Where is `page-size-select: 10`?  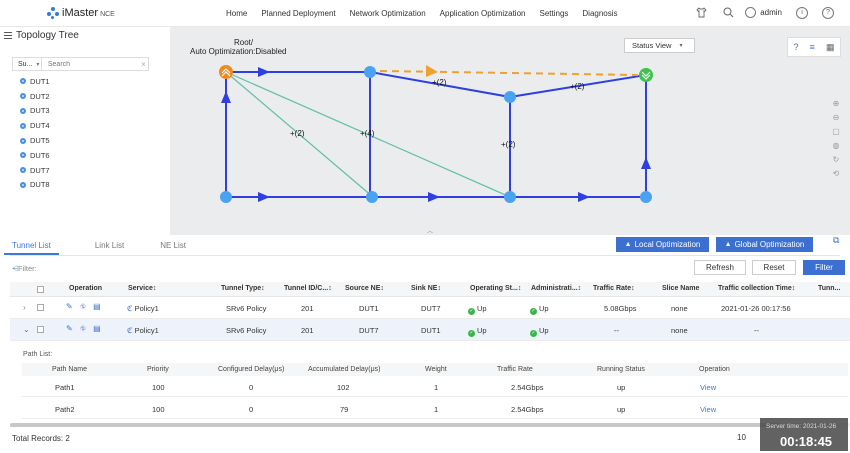
page-size-select: 10 is located at coordinates (741, 437).